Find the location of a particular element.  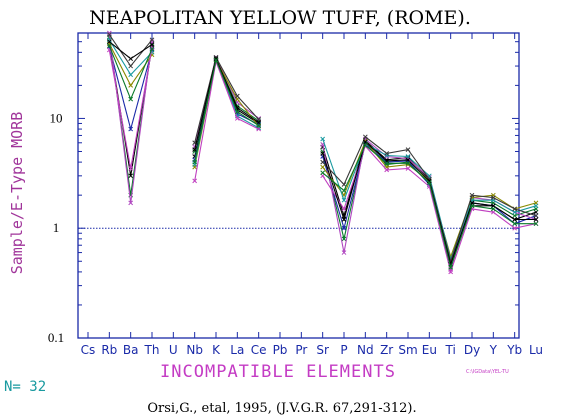

x-tick-label: Y is located at coordinates (493, 350).